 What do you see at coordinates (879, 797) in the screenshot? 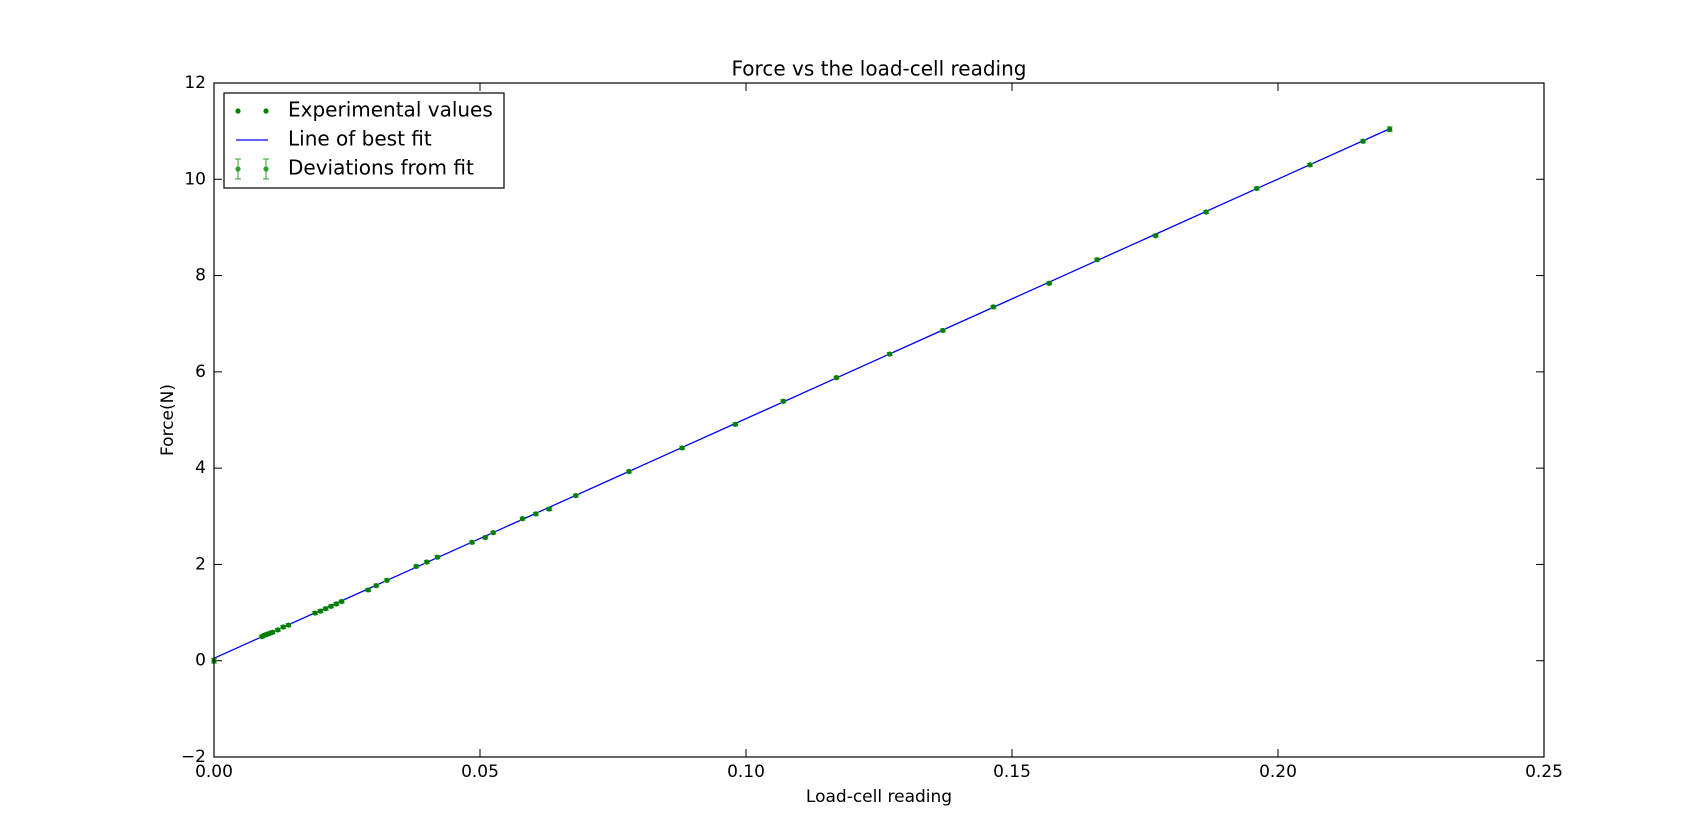
I see `x-axis-label: Load-cell reading` at bounding box center [879, 797].